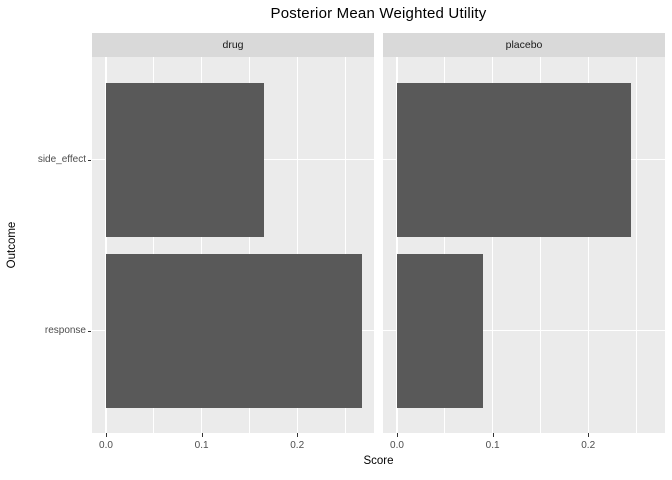 The width and height of the screenshot is (672, 480). I want to click on facet-strip: drug, so click(233, 45).